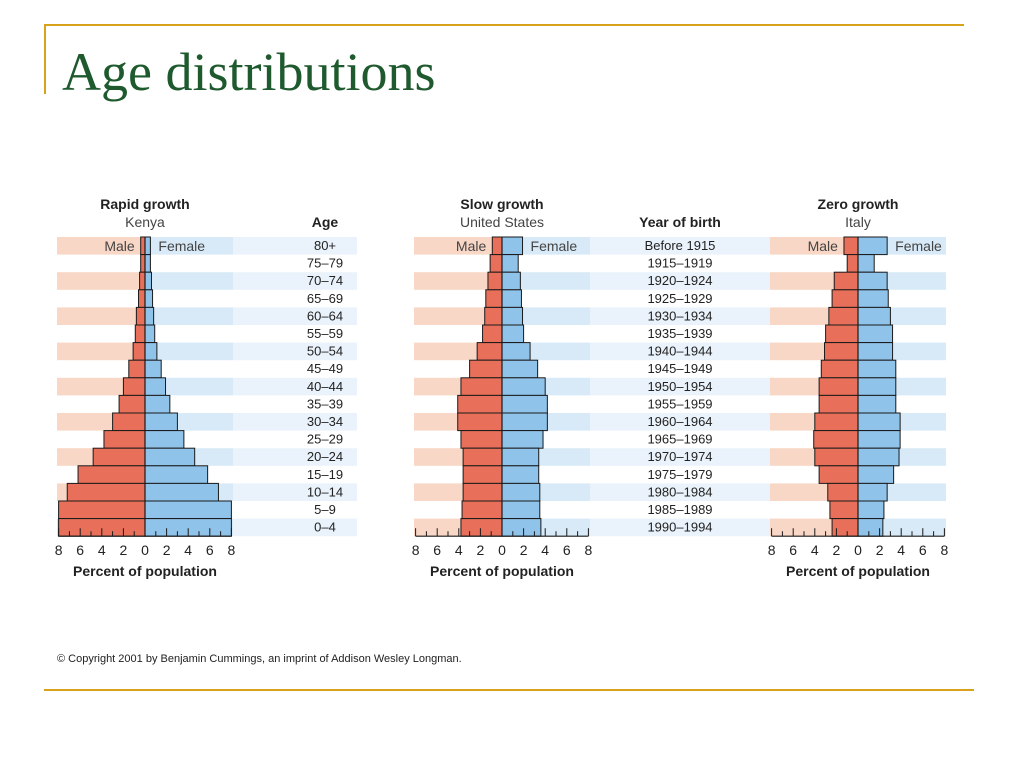  I want to click on slide-title: Age distributions, so click(249, 72).